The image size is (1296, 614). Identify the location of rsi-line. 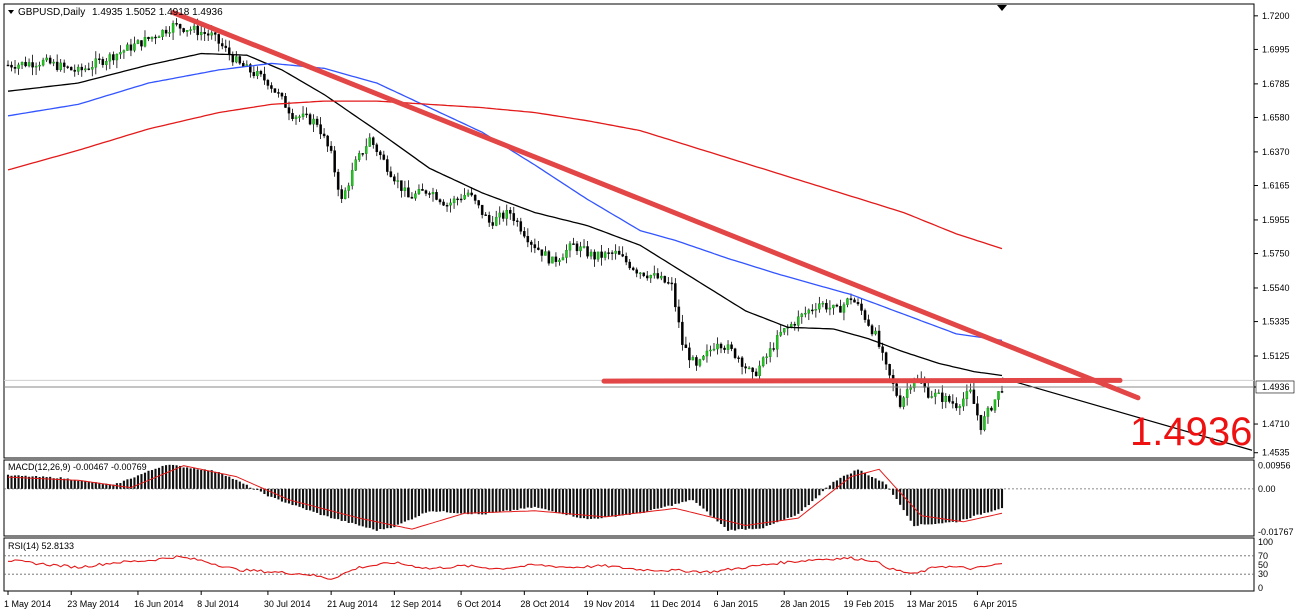
(505, 567).